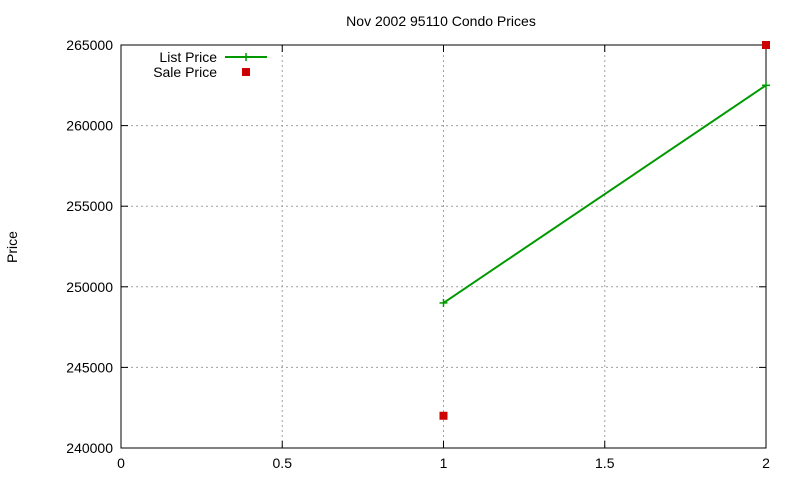 Image resolution: width=800 pixels, height=480 pixels. I want to click on y-tick-label: 265000, so click(89, 45).